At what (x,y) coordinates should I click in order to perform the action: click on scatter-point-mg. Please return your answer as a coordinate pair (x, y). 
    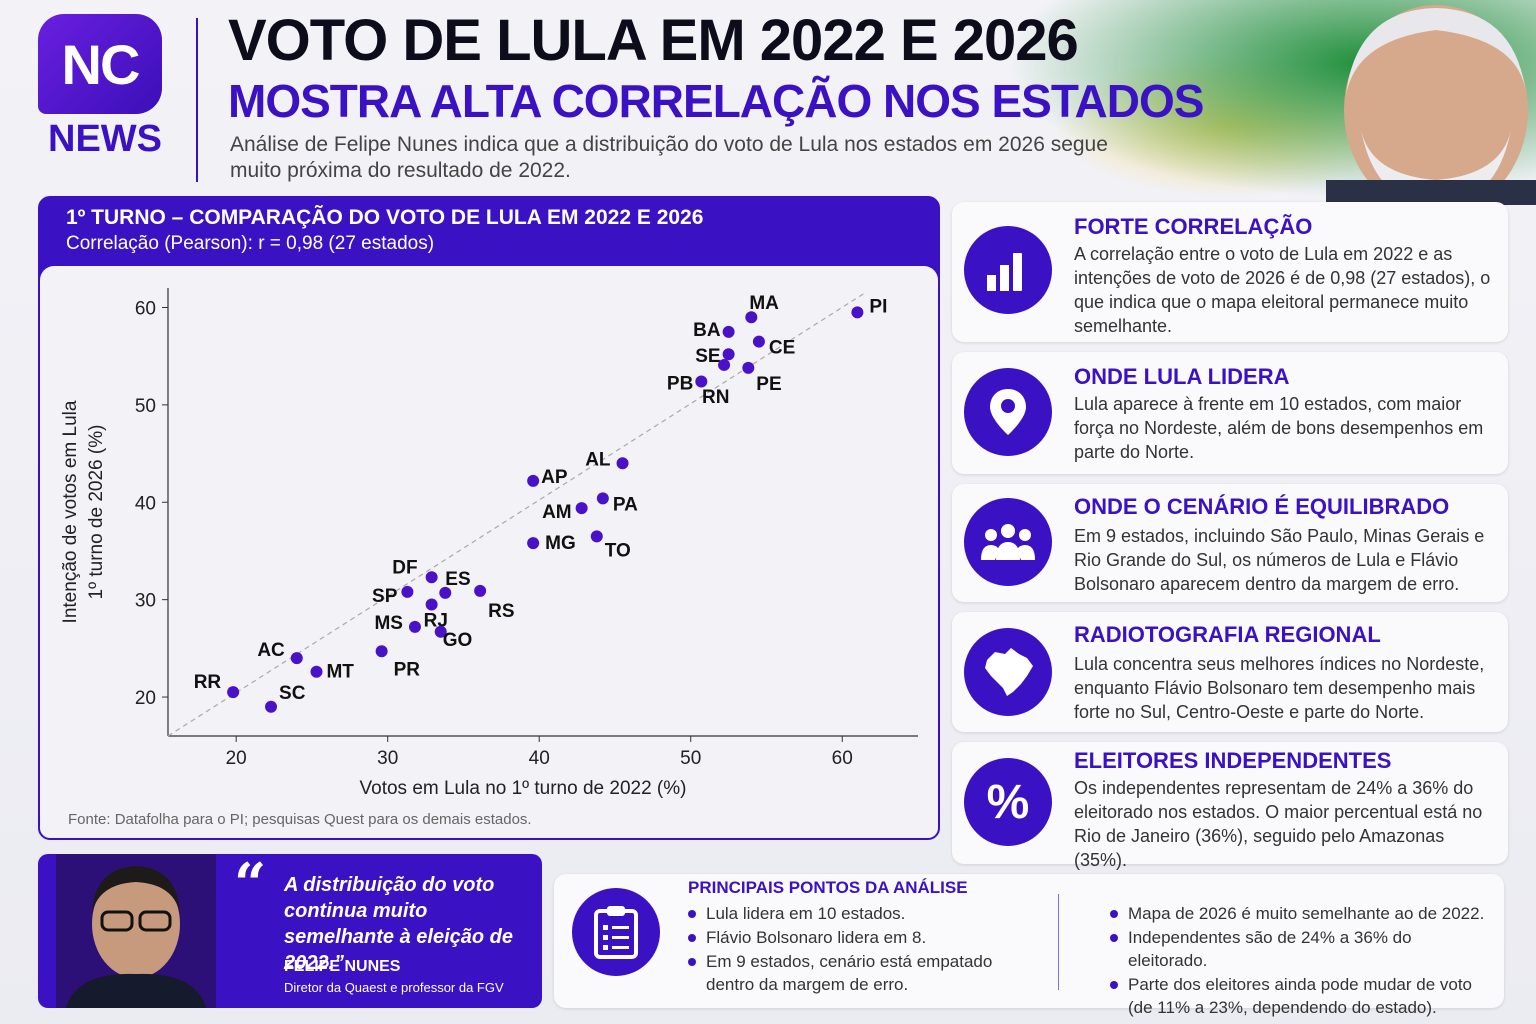
    Looking at the image, I should click on (533, 543).